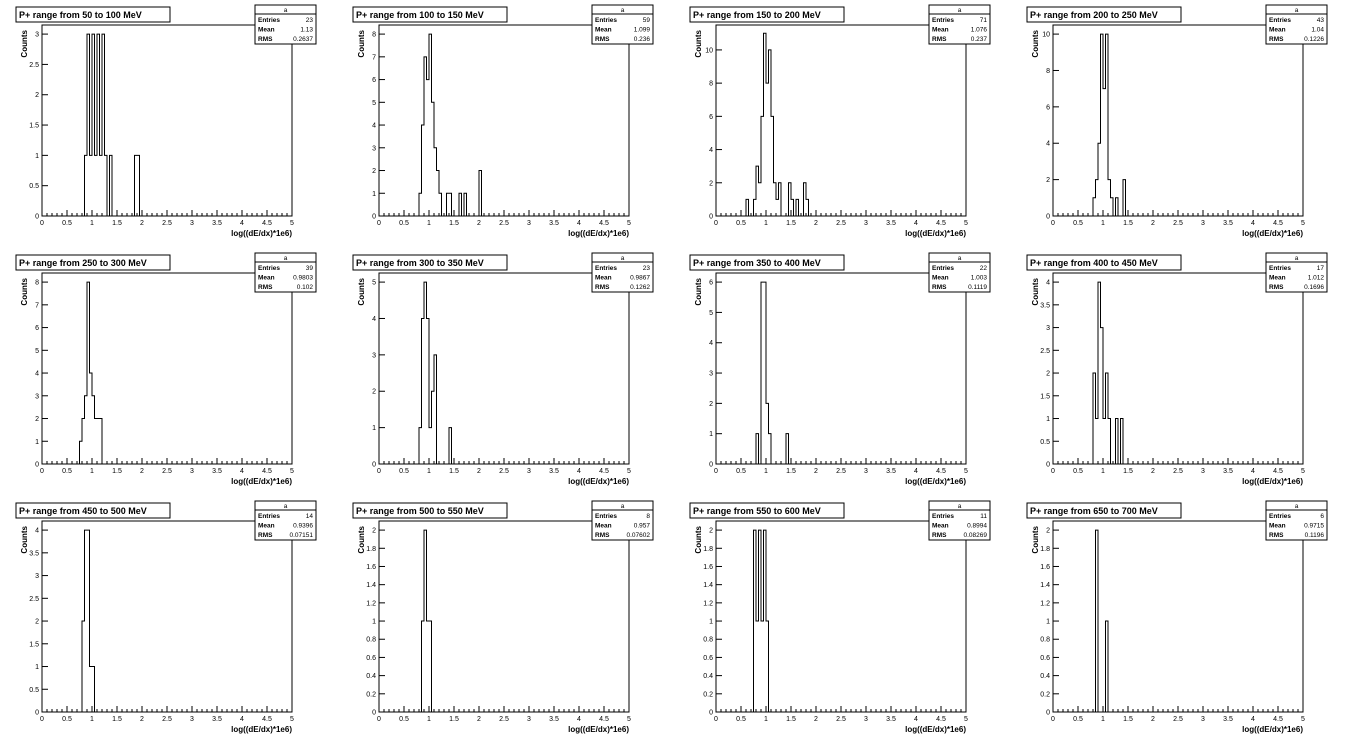 The height and width of the screenshot is (744, 1348). Describe the element at coordinates (37, 328) in the screenshot. I see `y-tick-label: 6` at that location.